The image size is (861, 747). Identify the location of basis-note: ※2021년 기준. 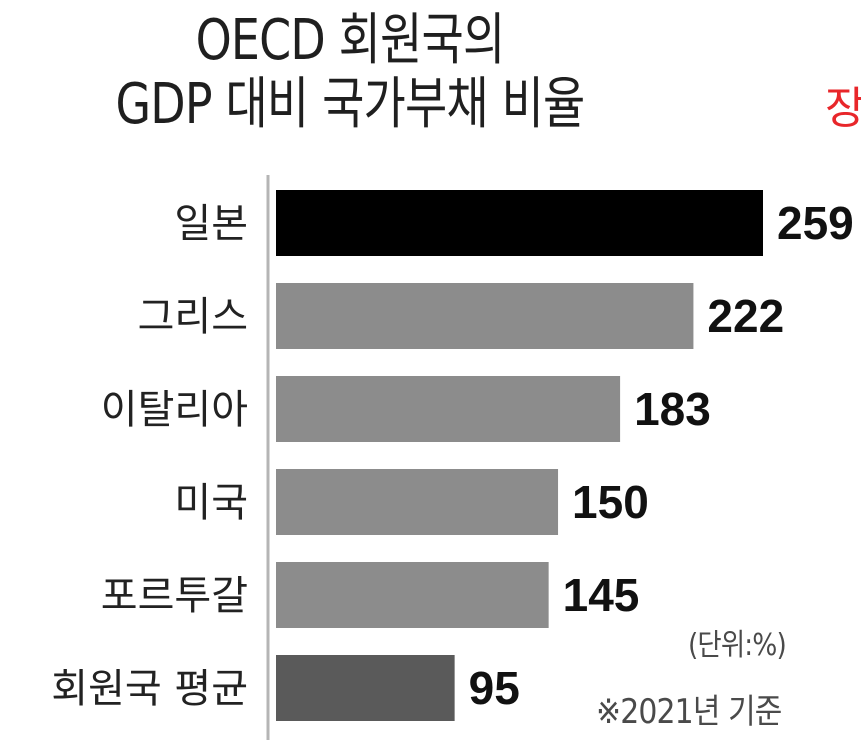
(689, 712).